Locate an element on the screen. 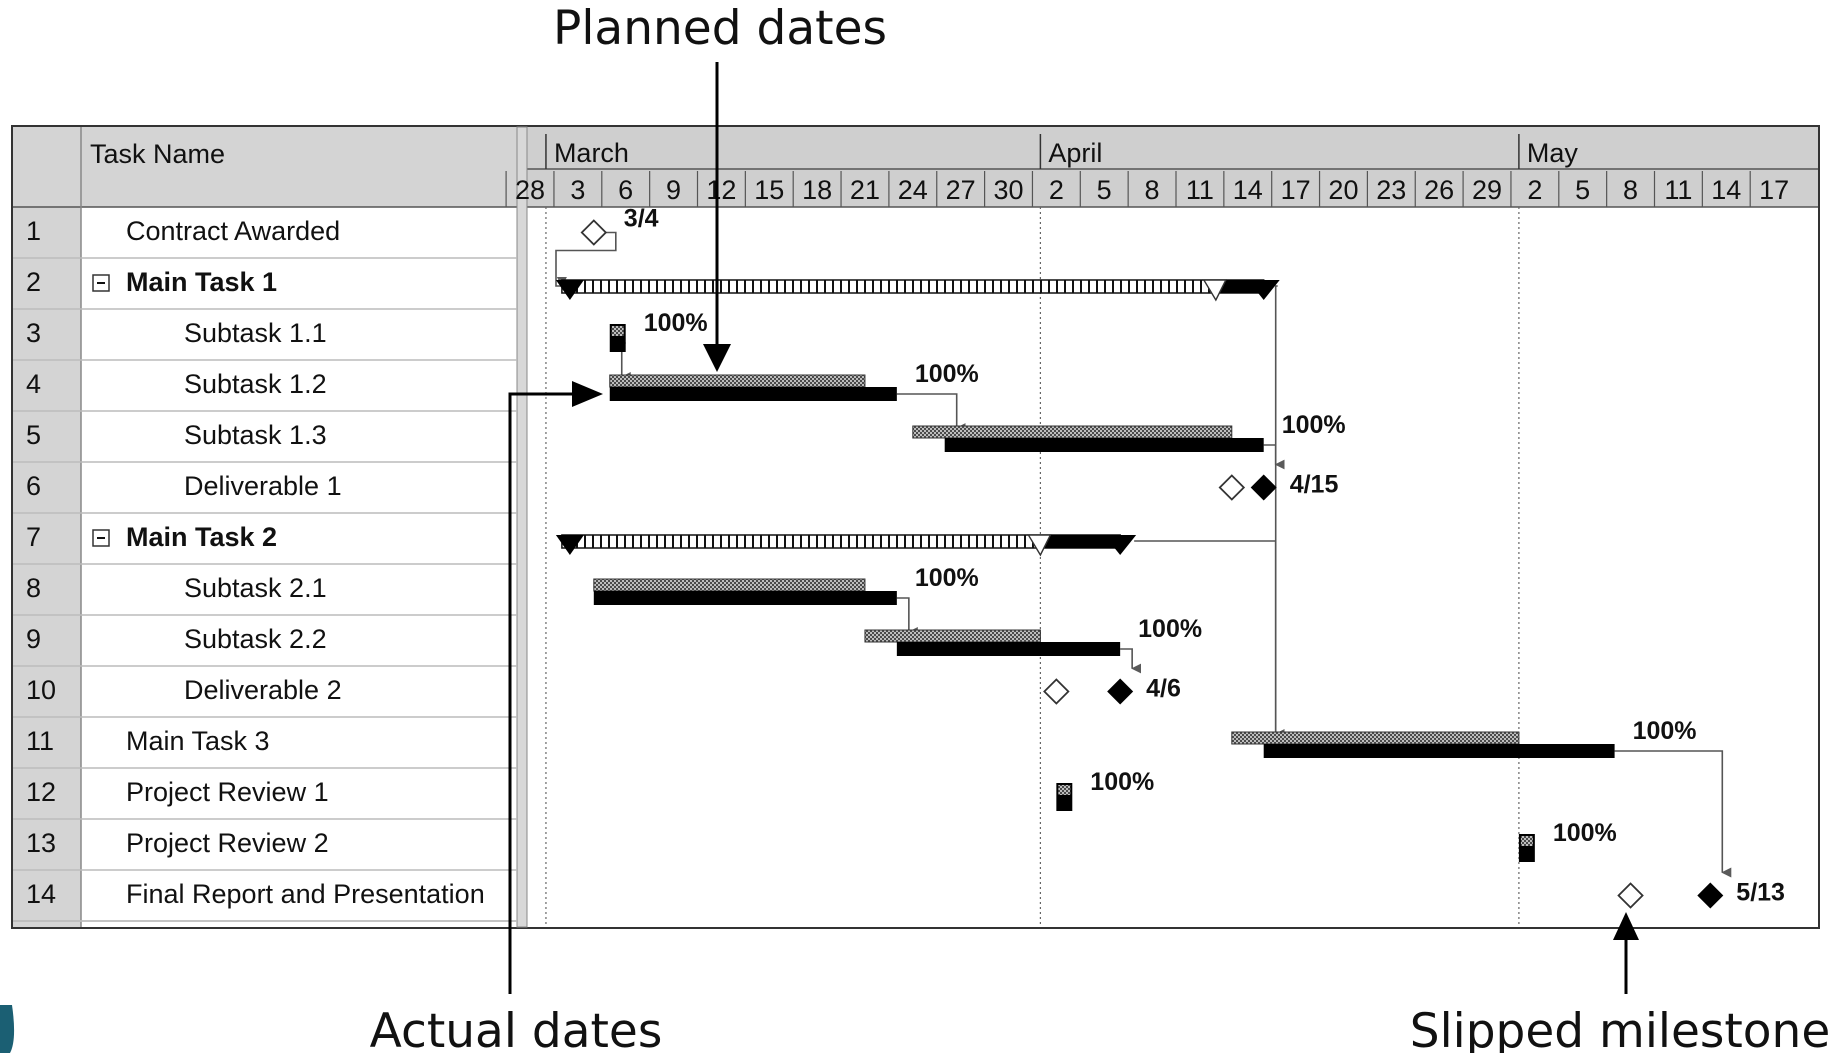  task-name: Subtask 1.1 is located at coordinates (255, 333).